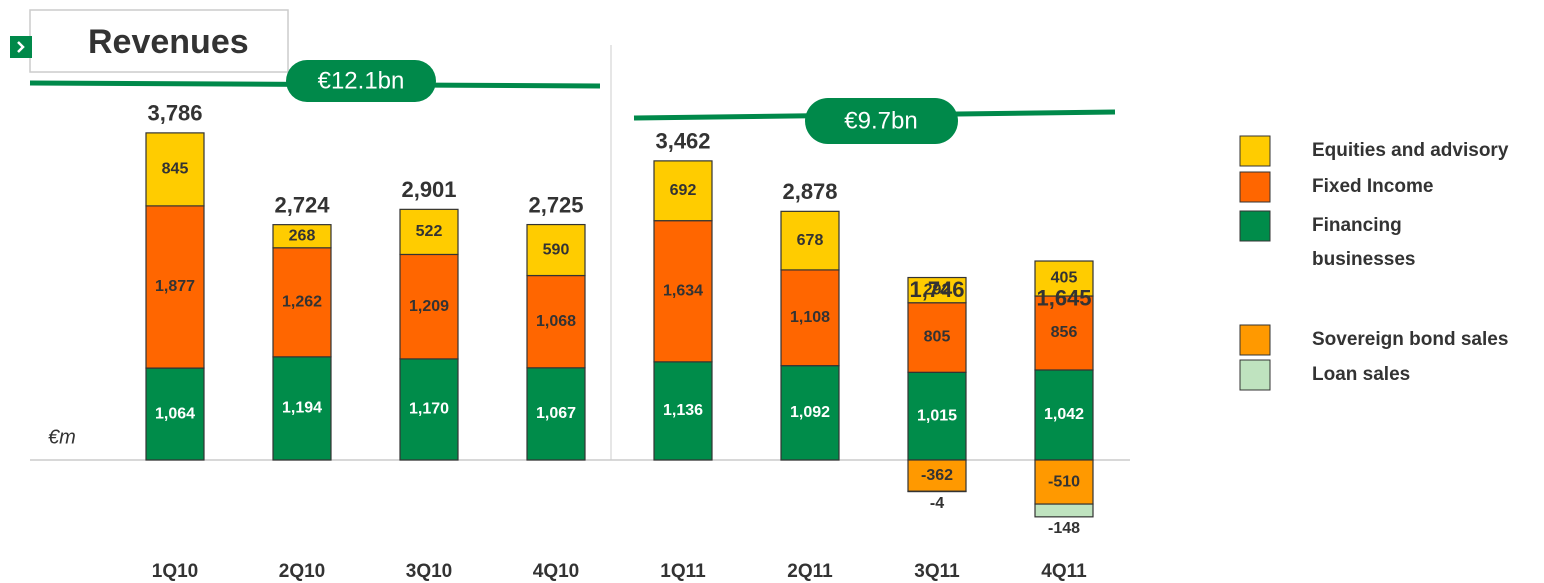 Image resolution: width=1544 pixels, height=583 pixels. I want to click on x-tick-label: 3Q10, so click(429, 571).